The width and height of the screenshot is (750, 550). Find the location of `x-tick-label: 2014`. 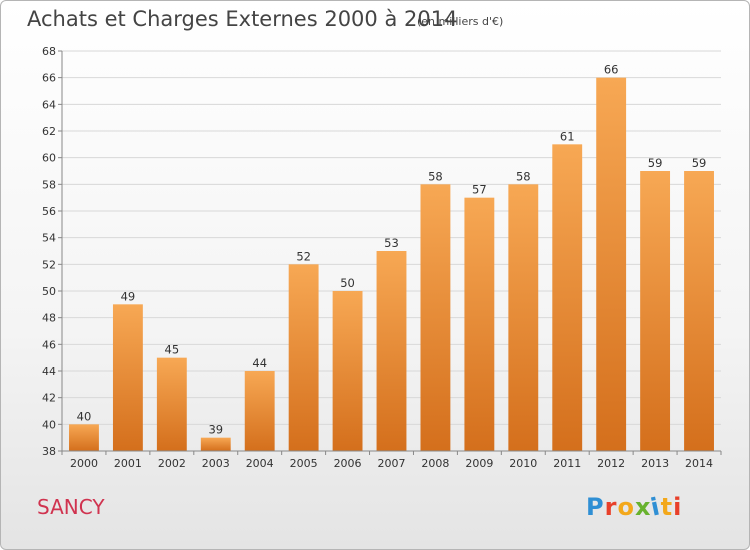

x-tick-label: 2014 is located at coordinates (699, 463).